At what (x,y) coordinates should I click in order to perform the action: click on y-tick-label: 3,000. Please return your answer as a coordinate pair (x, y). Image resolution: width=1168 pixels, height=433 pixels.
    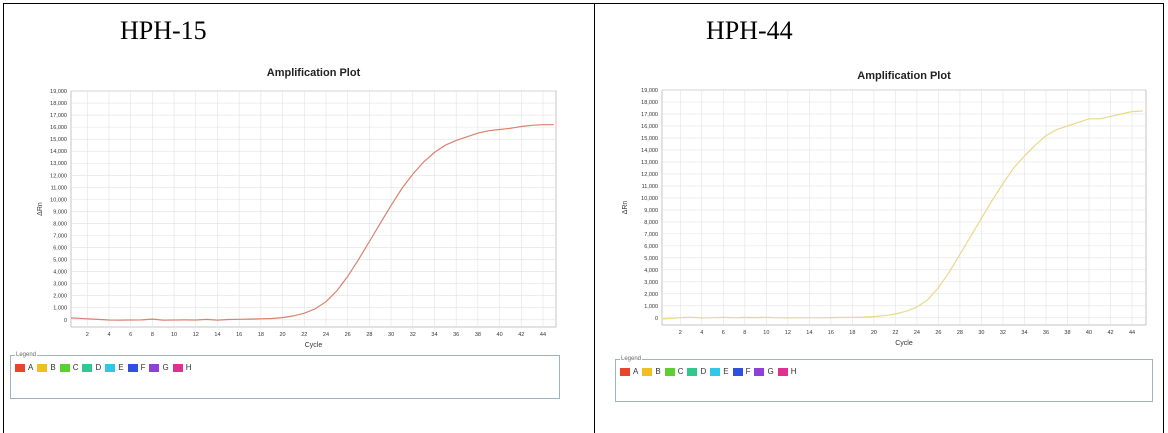
    Looking at the image, I should click on (651, 283).